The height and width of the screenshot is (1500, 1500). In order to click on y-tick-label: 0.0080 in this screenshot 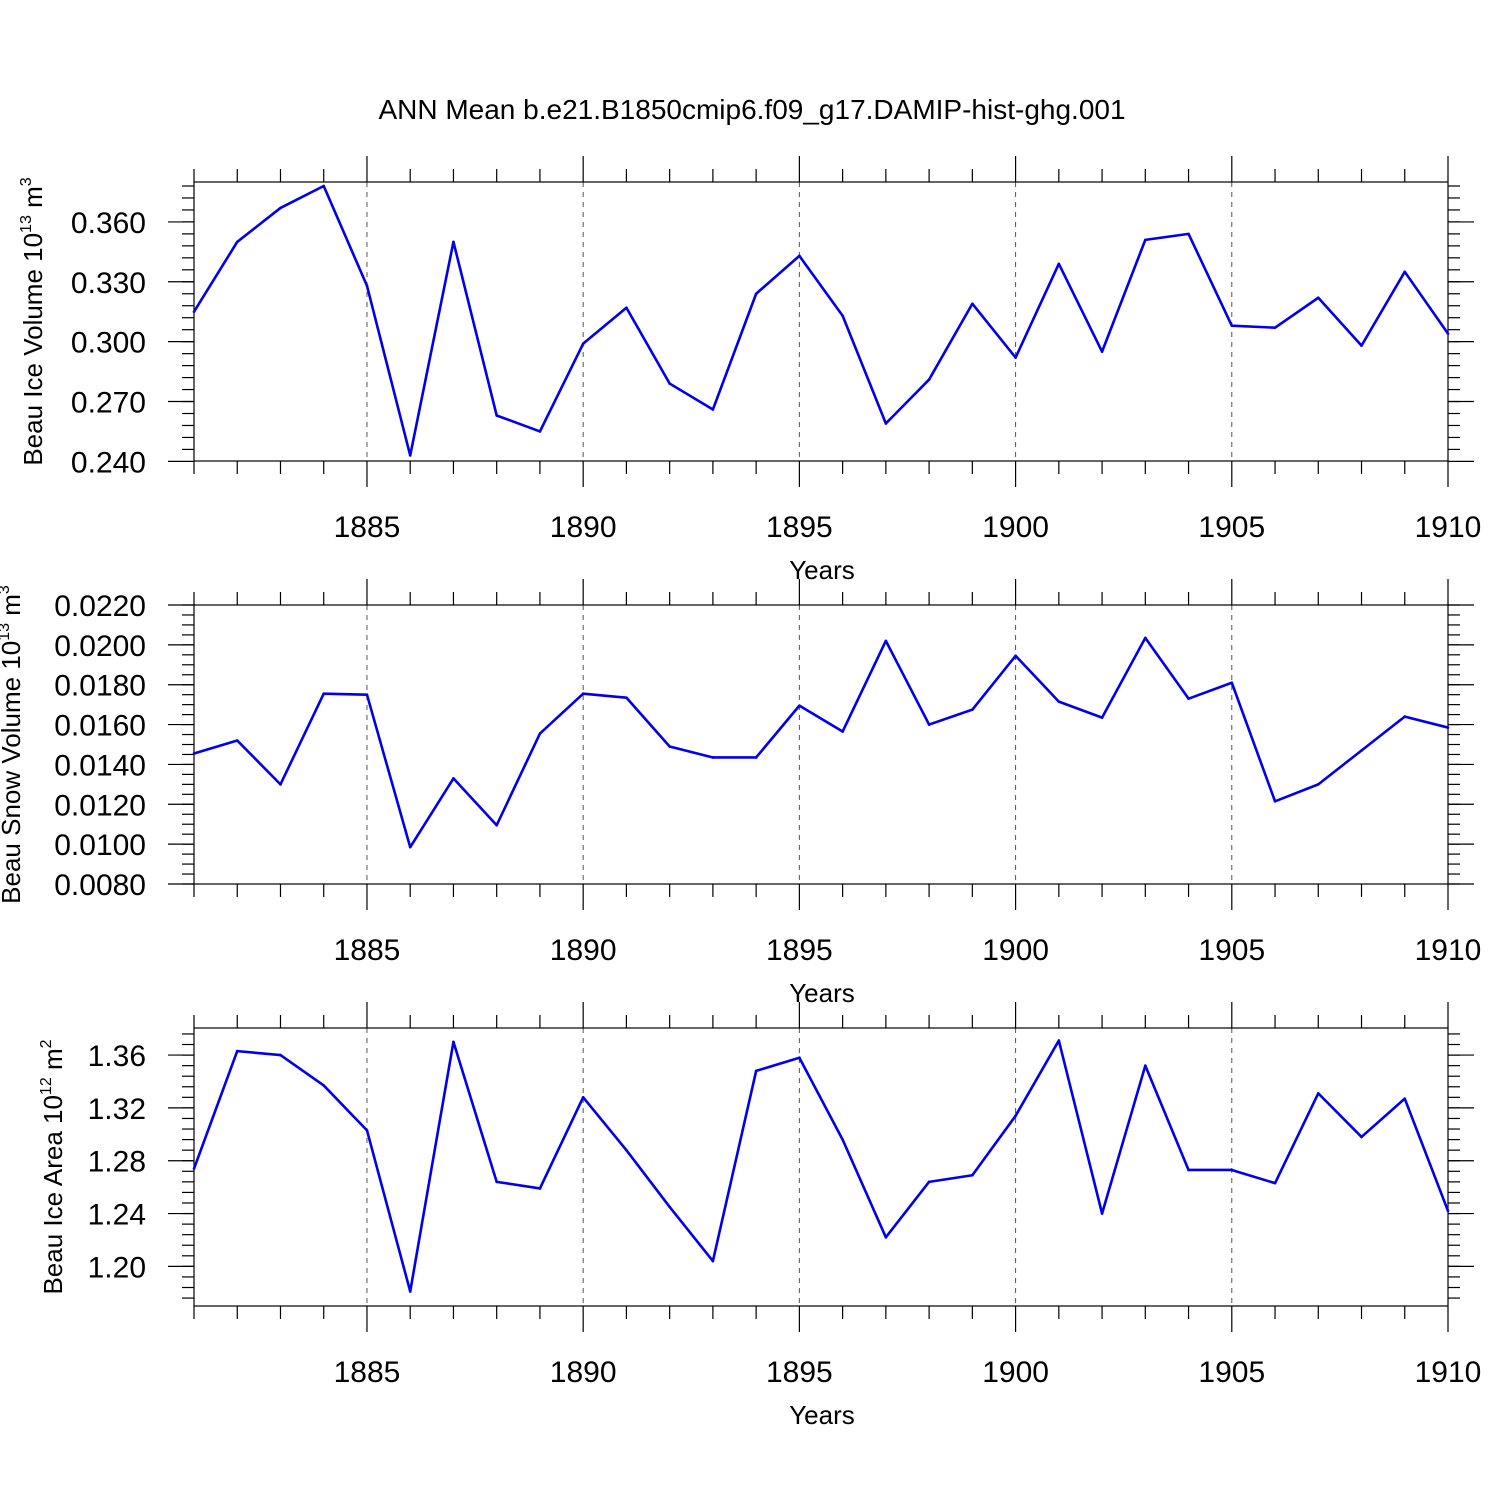, I will do `click(100, 885)`.